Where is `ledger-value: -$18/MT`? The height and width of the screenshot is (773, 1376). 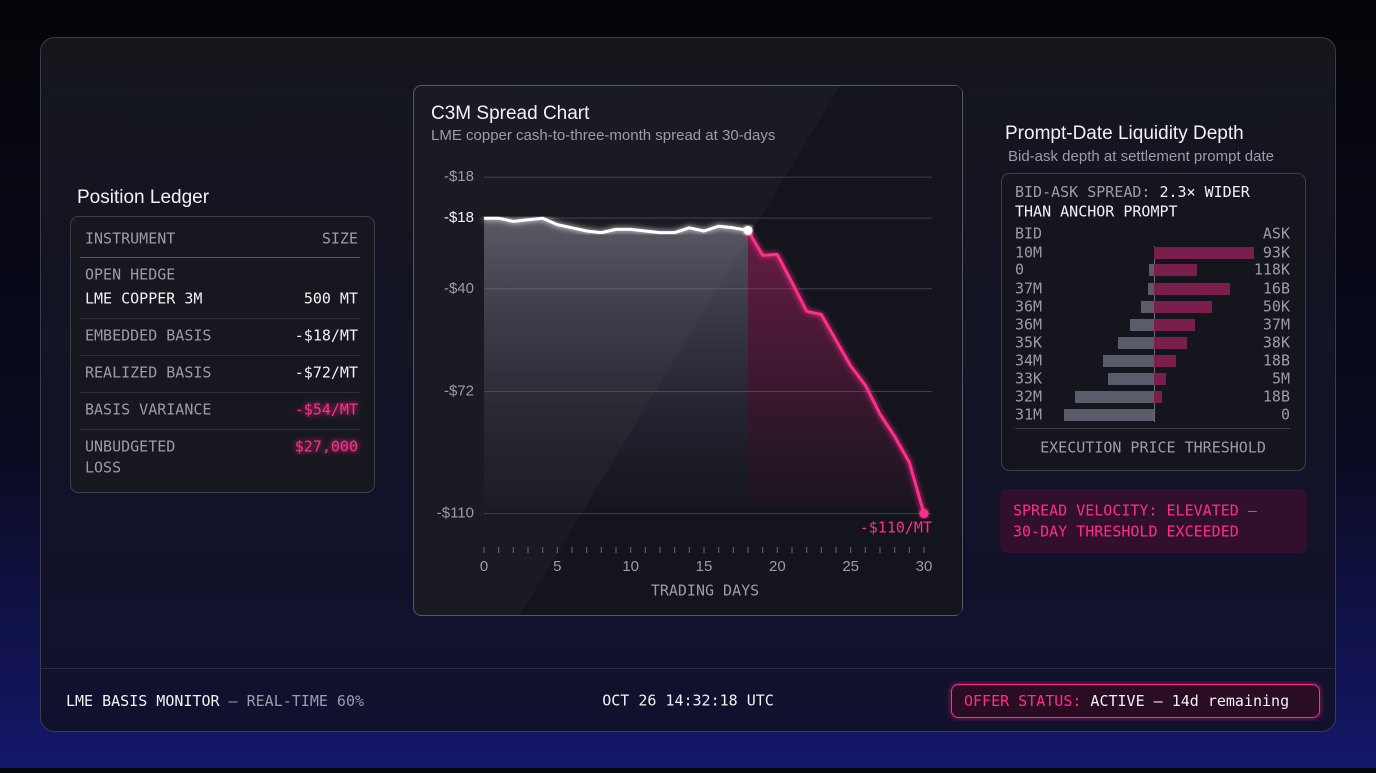
ledger-value: -$18/MT is located at coordinates (326, 336).